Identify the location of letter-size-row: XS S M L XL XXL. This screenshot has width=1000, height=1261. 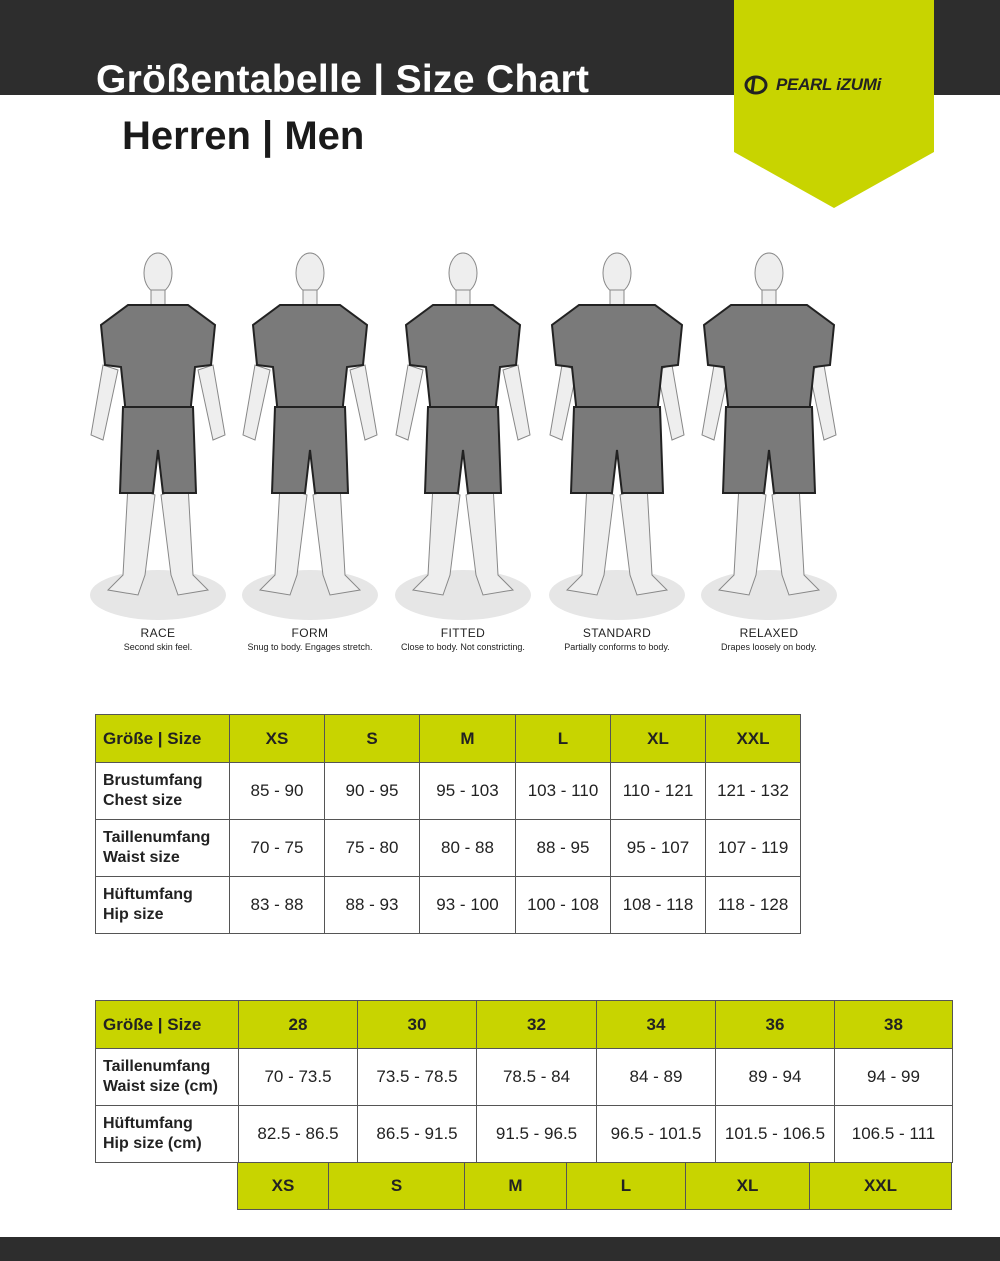
(594, 1186).